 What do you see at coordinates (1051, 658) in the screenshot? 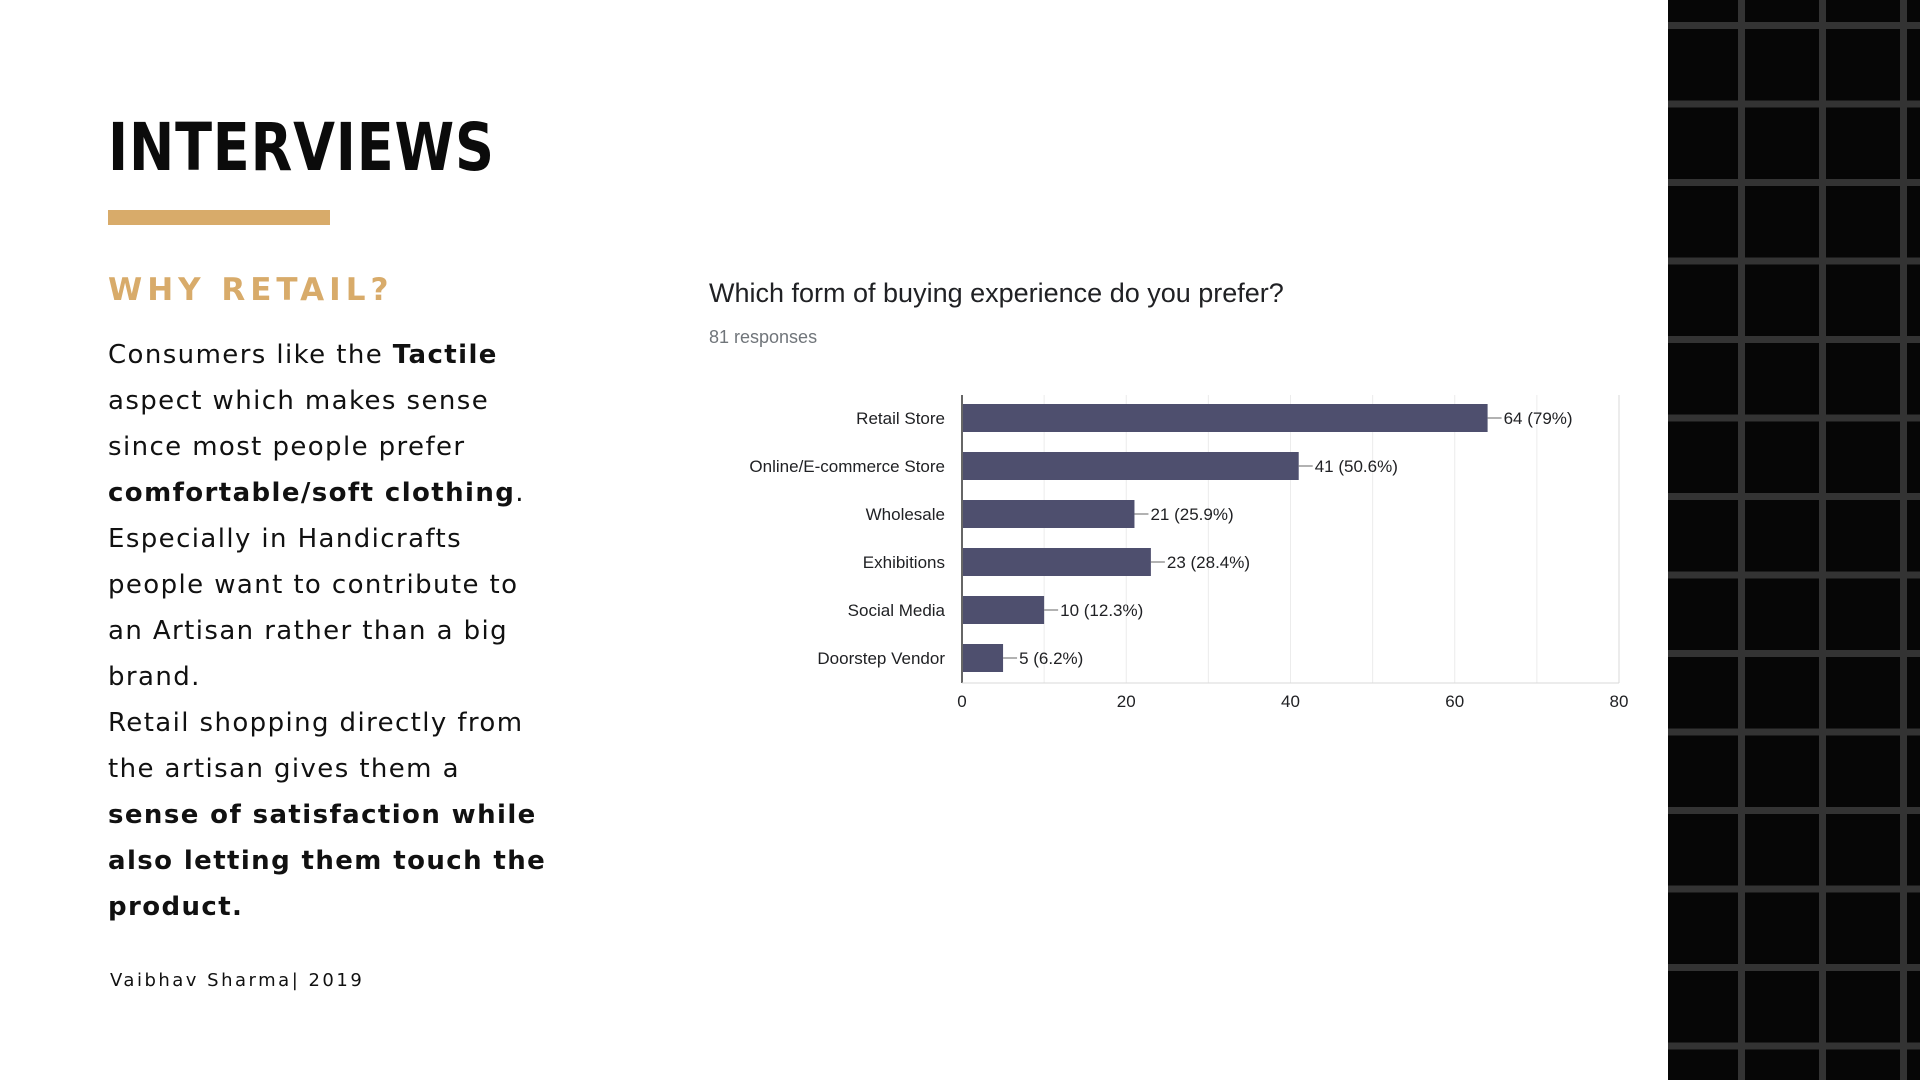
I see `data-label: 5 (6.2%)` at bounding box center [1051, 658].